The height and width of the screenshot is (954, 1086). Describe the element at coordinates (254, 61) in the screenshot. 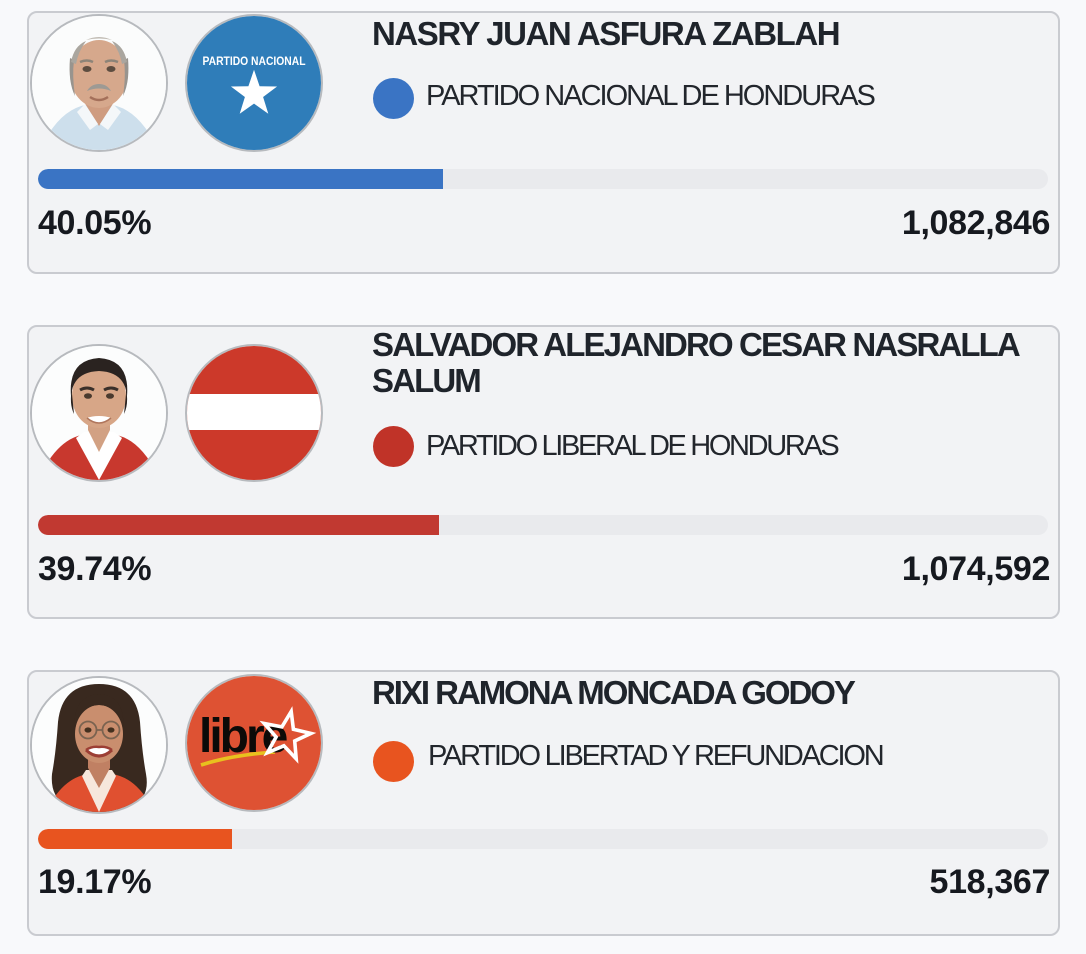

I see `svg-text: PARTIDO NACIONAL` at that location.